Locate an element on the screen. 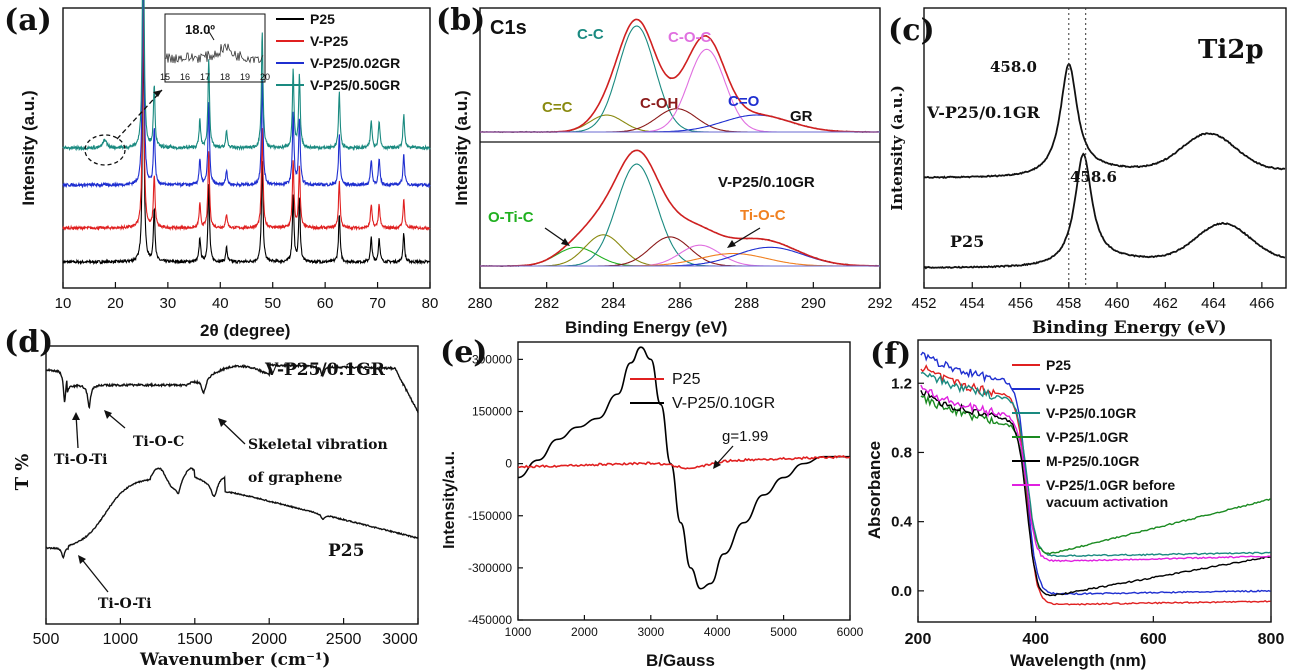 This screenshot has height=671, width=1289. panel-f-legend-label: V-P25/0.10GR is located at coordinates (1091, 413).